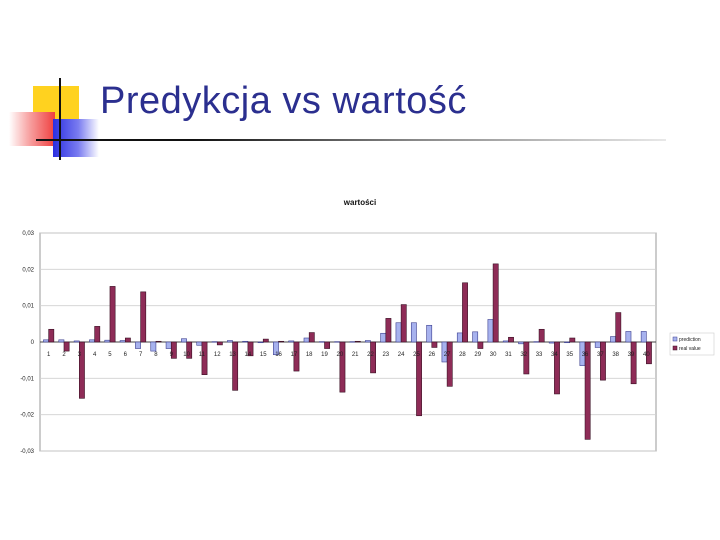 This screenshot has height=540, width=720. Describe the element at coordinates (156, 355) in the screenshot. I see `x-tick-label: 8` at that location.